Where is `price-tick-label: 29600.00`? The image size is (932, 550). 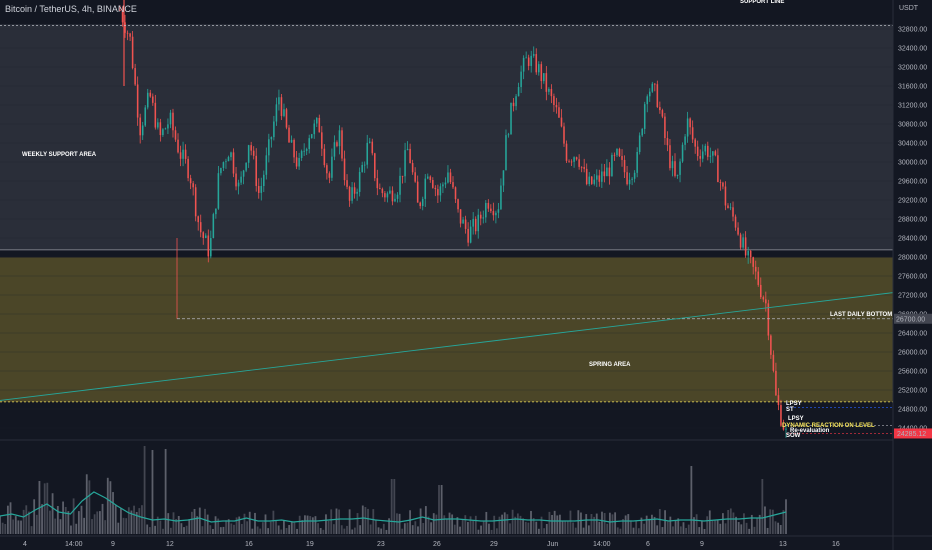 price-tick-label: 29600.00 is located at coordinates (912, 182).